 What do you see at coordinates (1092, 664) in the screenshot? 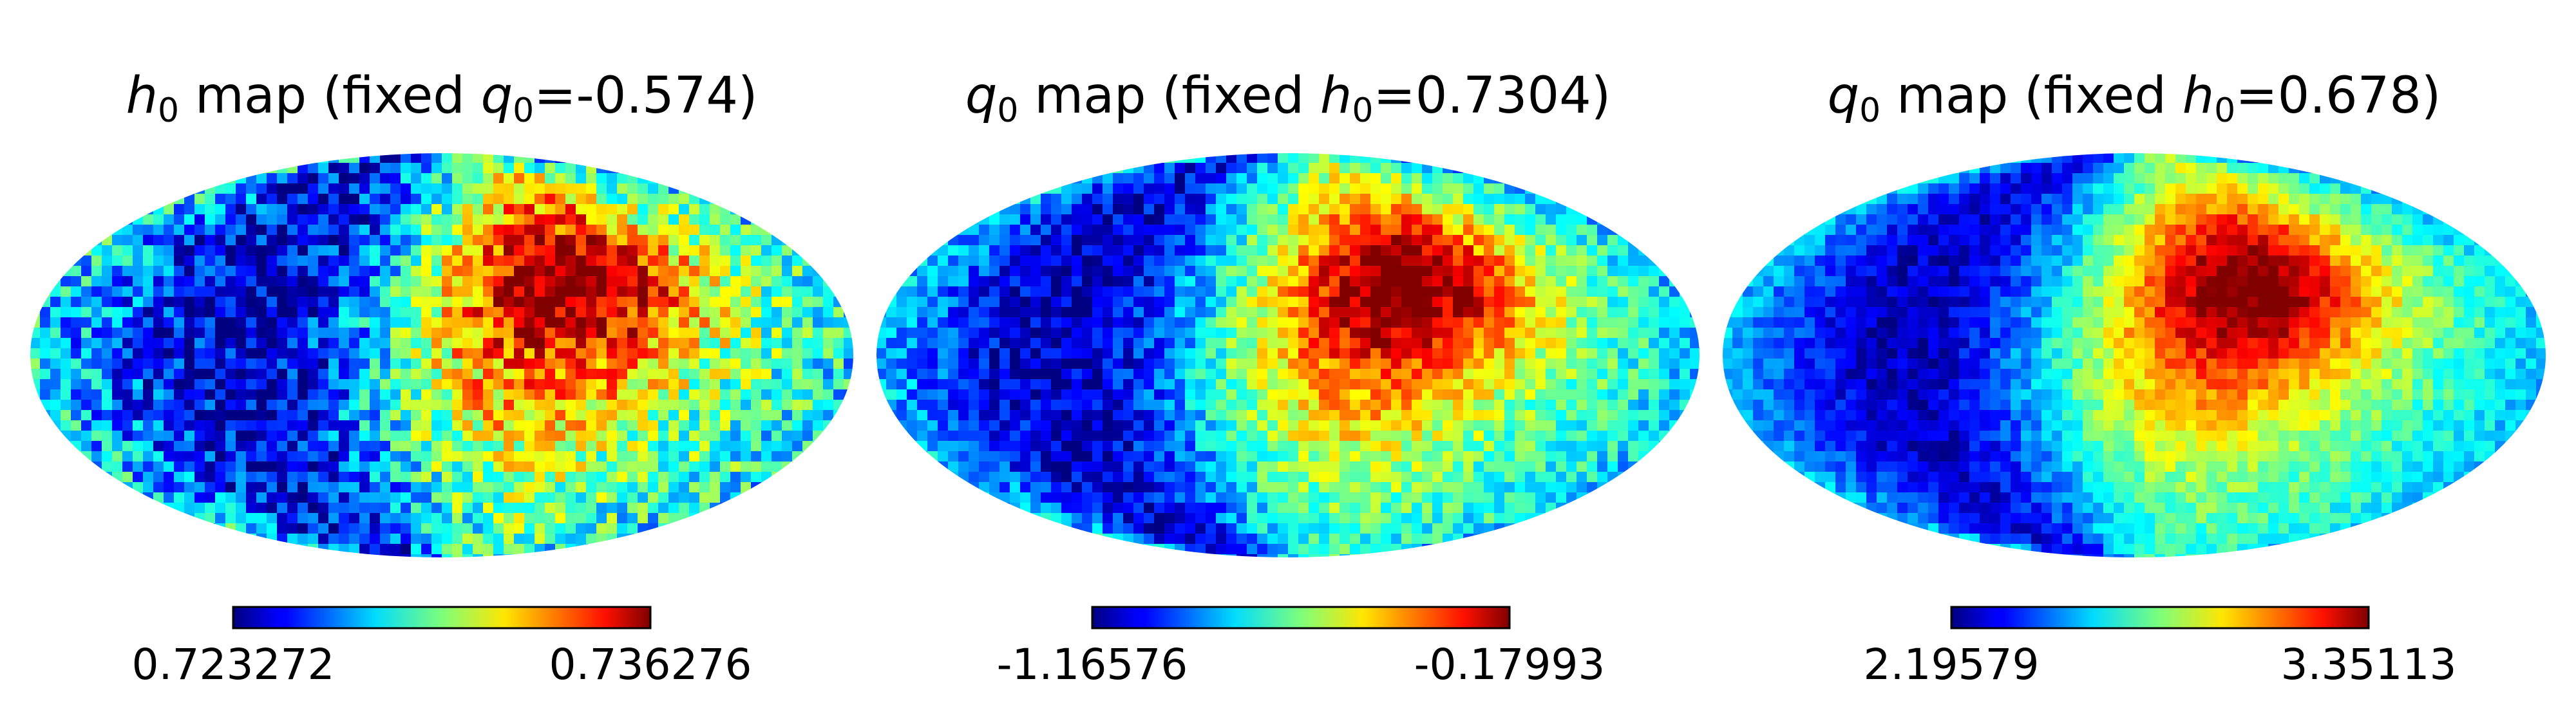
I see `panel-1-colorbar-min: -1.16576` at bounding box center [1092, 664].